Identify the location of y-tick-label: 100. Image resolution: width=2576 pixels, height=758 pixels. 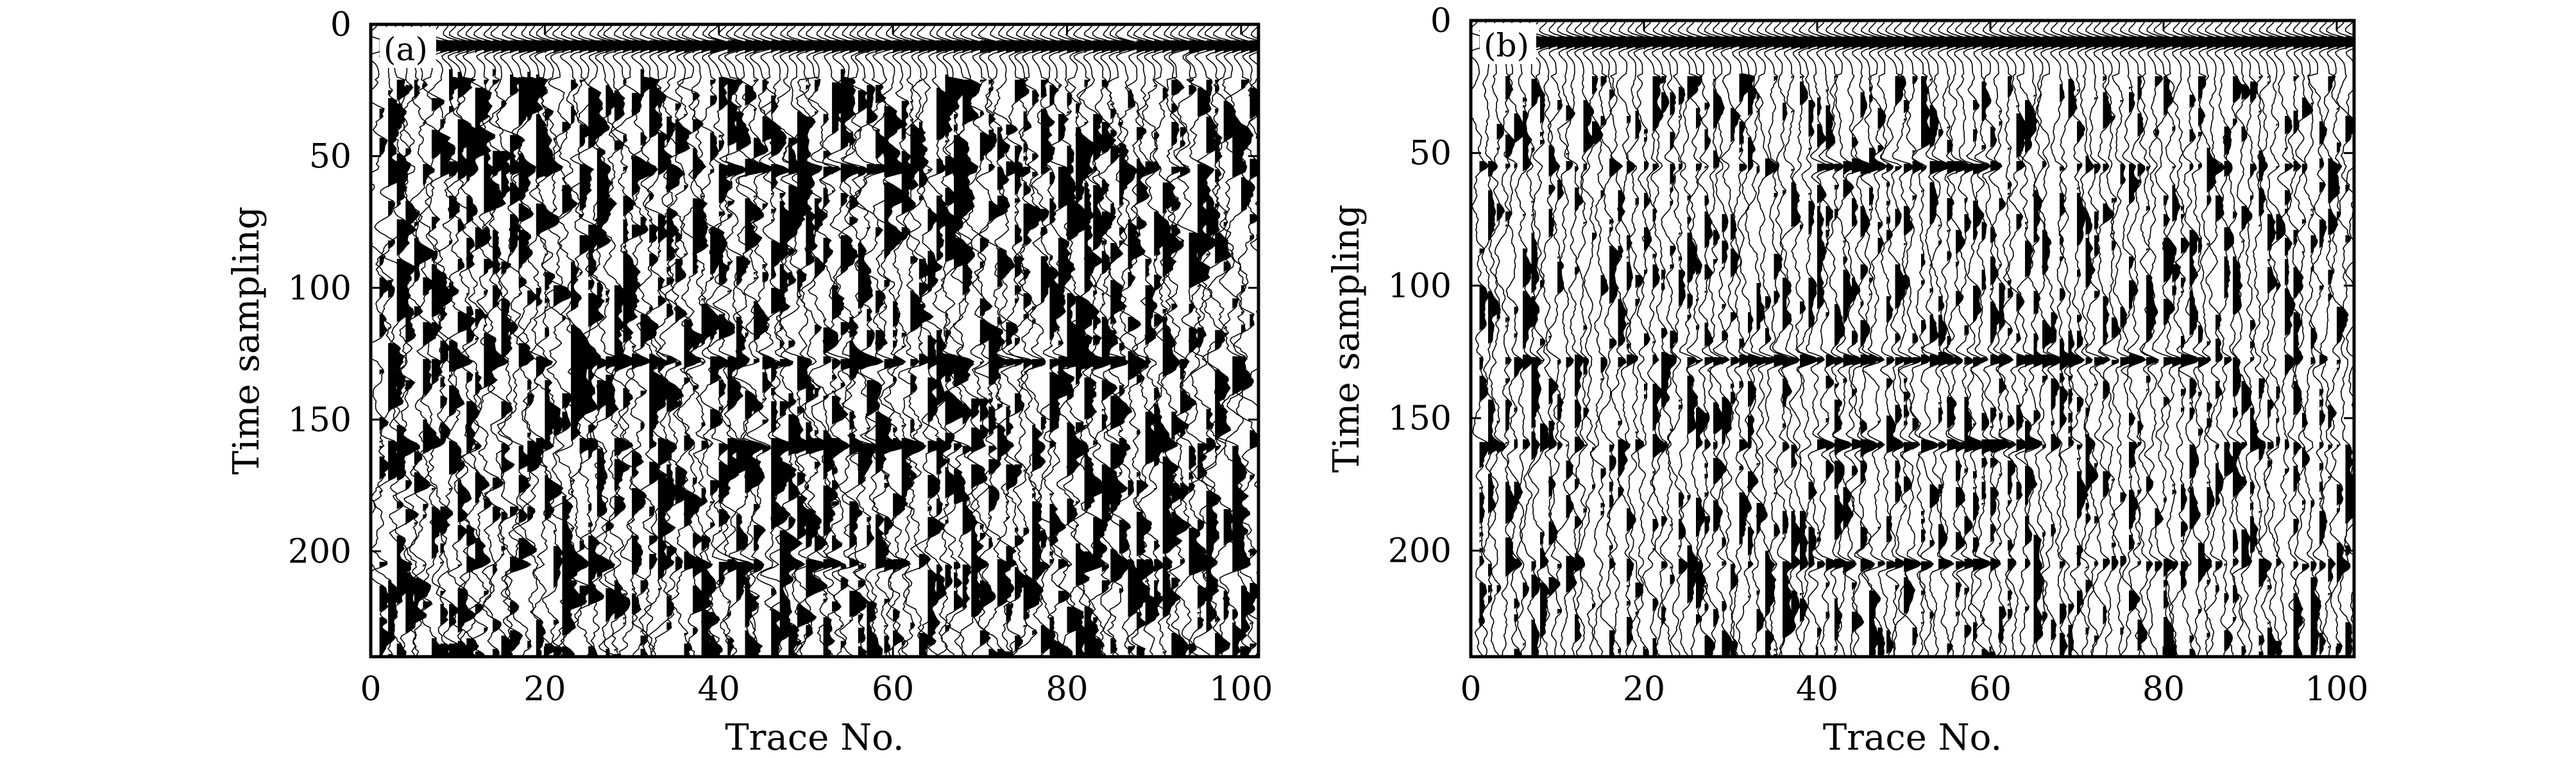
(1420, 286).